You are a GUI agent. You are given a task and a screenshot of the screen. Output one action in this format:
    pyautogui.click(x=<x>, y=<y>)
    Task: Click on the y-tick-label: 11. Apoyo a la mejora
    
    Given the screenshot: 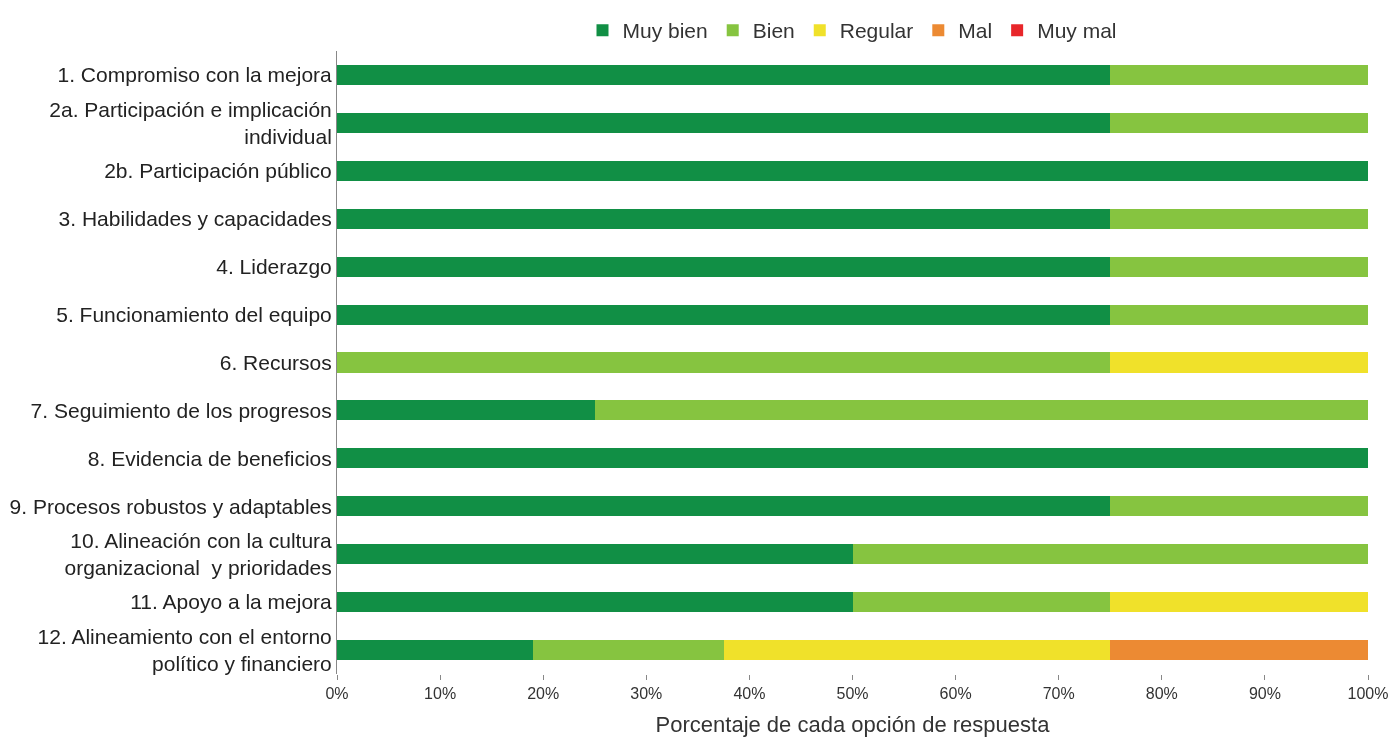 What is the action you would take?
    pyautogui.click(x=231, y=602)
    